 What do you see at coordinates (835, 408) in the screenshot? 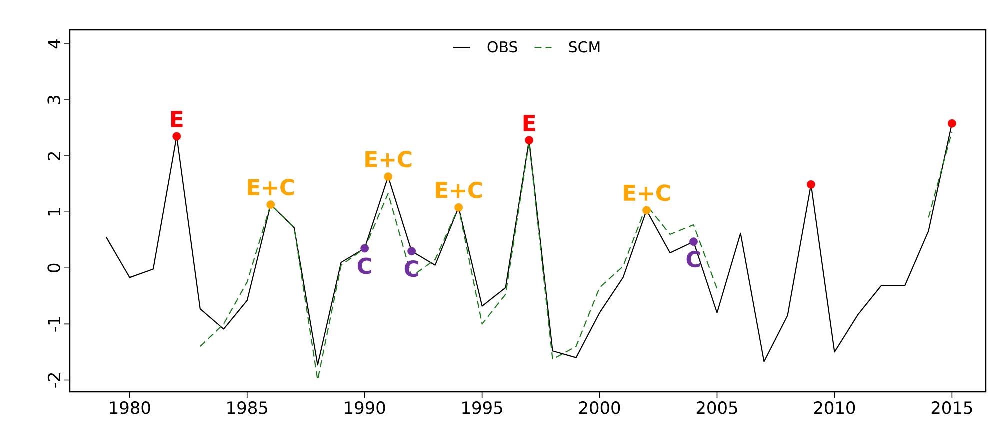
I see `x-tick-label: 2010` at bounding box center [835, 408].